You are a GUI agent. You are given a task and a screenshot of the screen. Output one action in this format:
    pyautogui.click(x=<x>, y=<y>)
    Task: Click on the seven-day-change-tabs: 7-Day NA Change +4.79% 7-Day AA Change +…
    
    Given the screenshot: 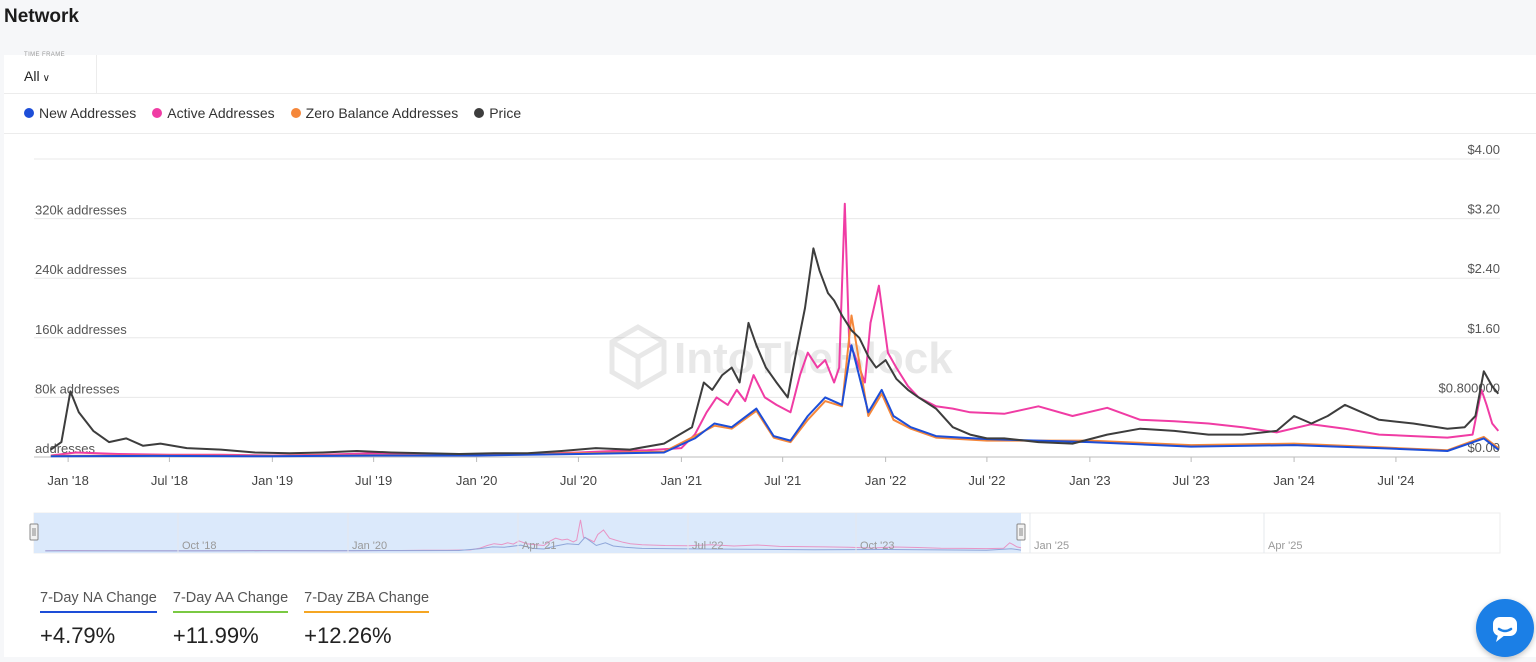 What is the action you would take?
    pyautogui.click(x=235, y=619)
    